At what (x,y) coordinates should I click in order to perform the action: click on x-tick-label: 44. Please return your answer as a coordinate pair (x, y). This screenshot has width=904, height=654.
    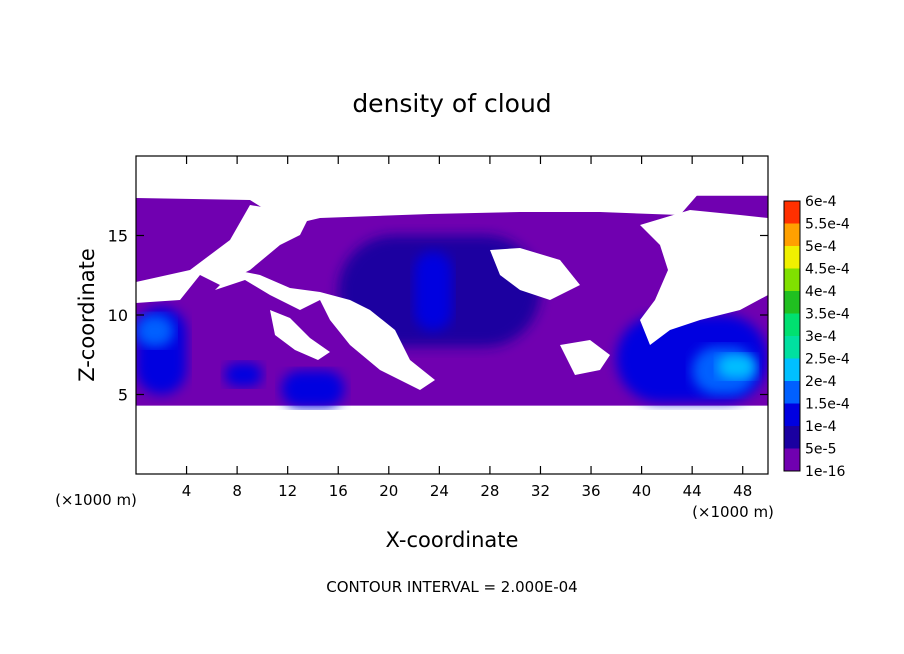
    Looking at the image, I should click on (692, 491).